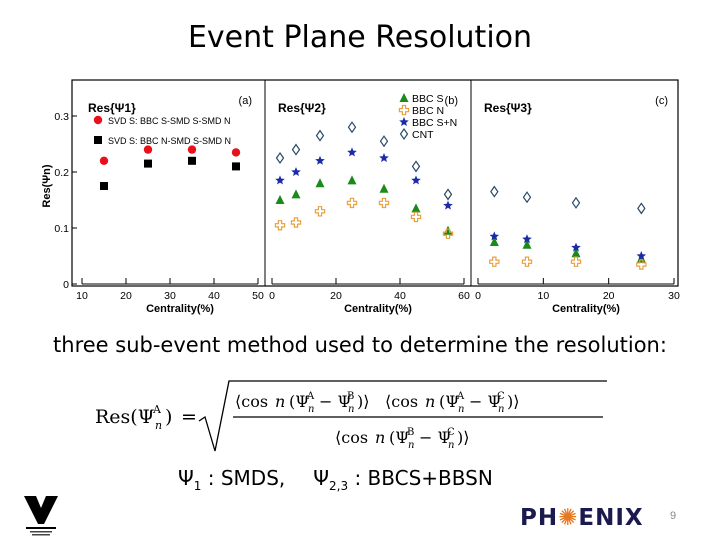 The width and height of the screenshot is (720, 540). I want to click on numerator-term-1-cos: ⟨cos, so click(251, 401).